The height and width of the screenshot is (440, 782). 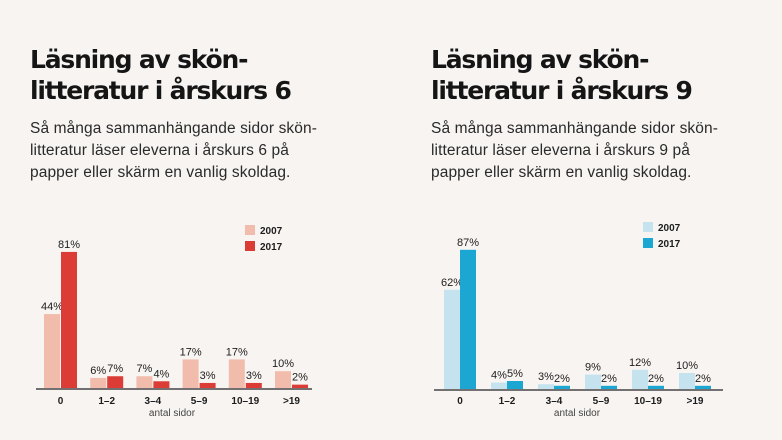 I want to click on data-label-2007-4: 12%, so click(x=640, y=363).